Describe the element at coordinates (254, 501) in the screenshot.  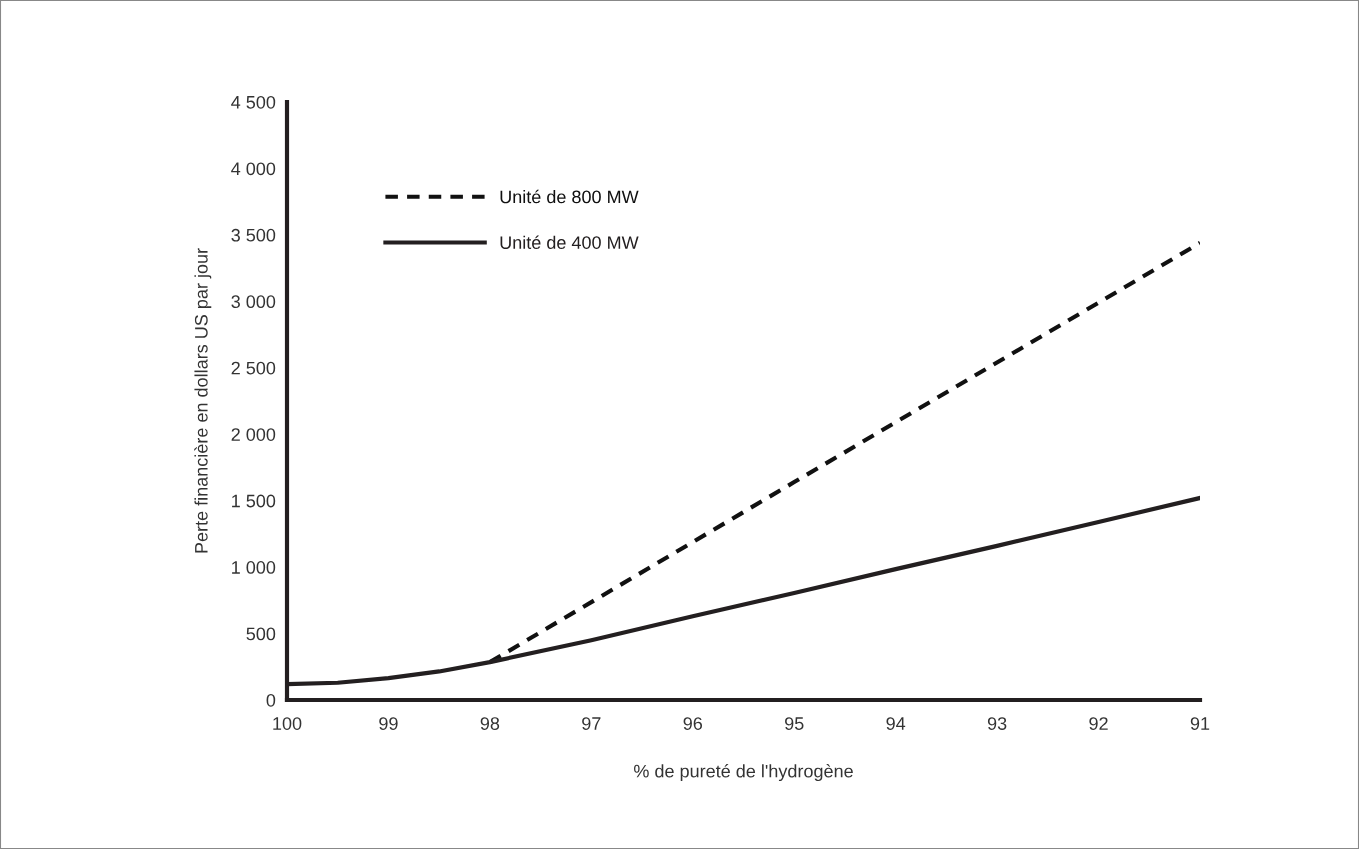
I see `y-tick-label: 1 500` at that location.